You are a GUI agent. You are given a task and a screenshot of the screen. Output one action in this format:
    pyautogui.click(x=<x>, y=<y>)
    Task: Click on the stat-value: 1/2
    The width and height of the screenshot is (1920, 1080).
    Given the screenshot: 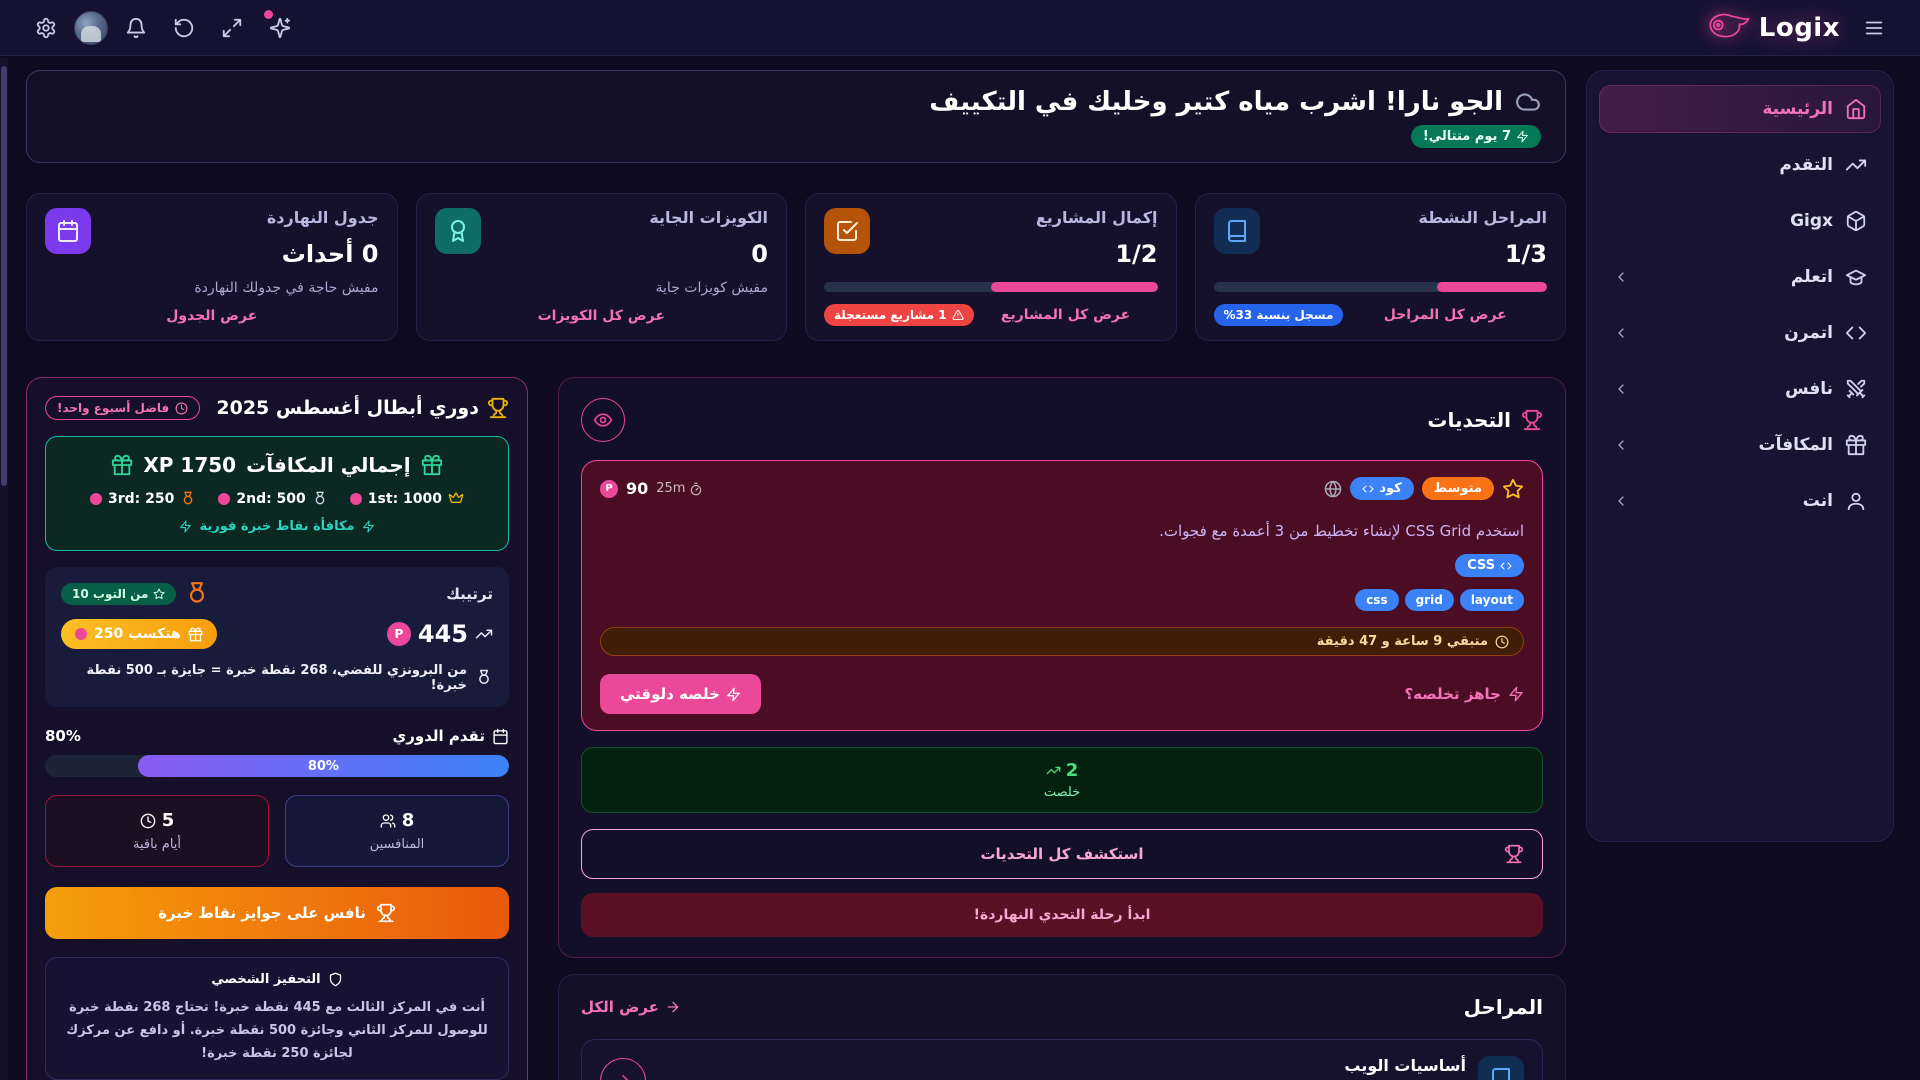 What is the action you would take?
    pyautogui.click(x=1136, y=254)
    